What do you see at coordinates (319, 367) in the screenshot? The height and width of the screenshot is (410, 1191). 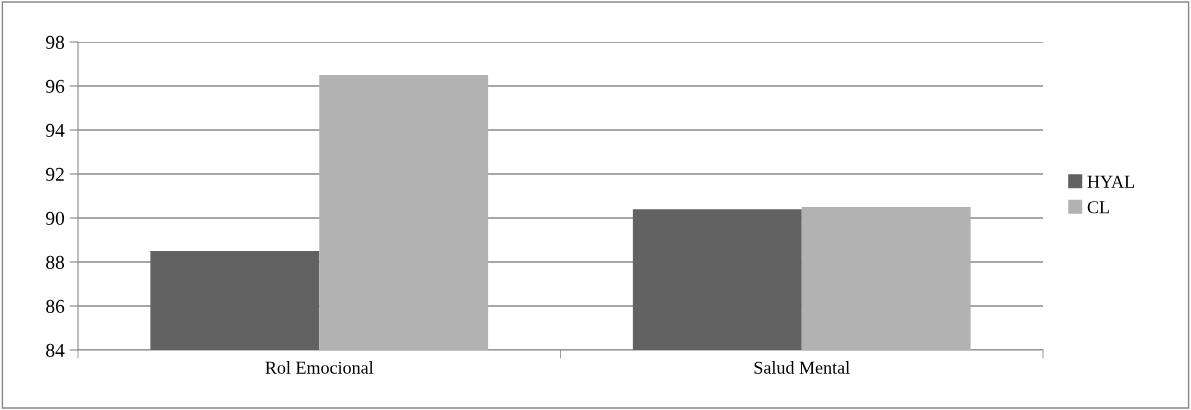 I see `x-tick-label: Rol Emocional` at bounding box center [319, 367].